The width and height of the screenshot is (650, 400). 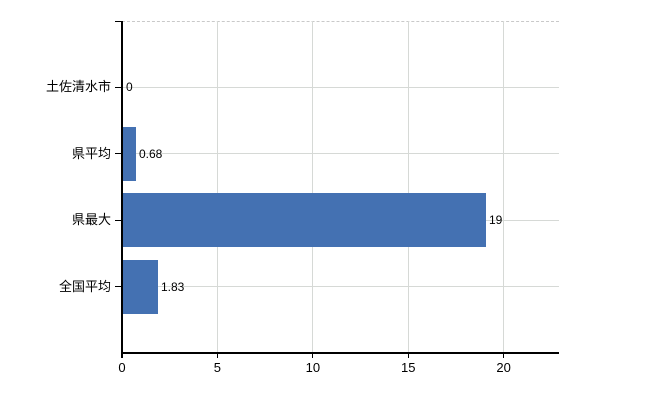 I want to click on x-tick-label: 0, so click(x=122, y=367).